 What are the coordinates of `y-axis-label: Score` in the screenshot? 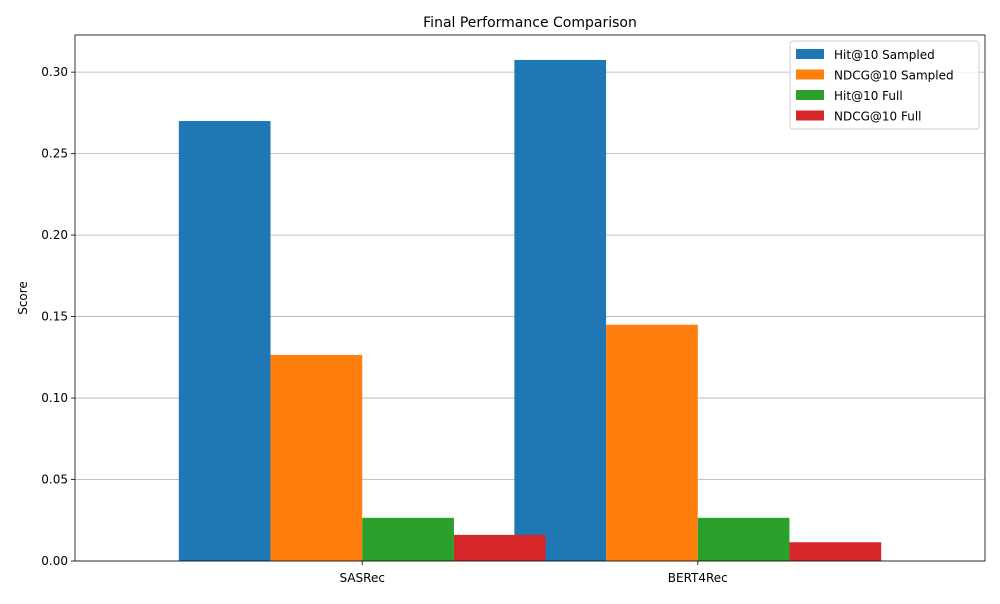 It's located at (23, 298).